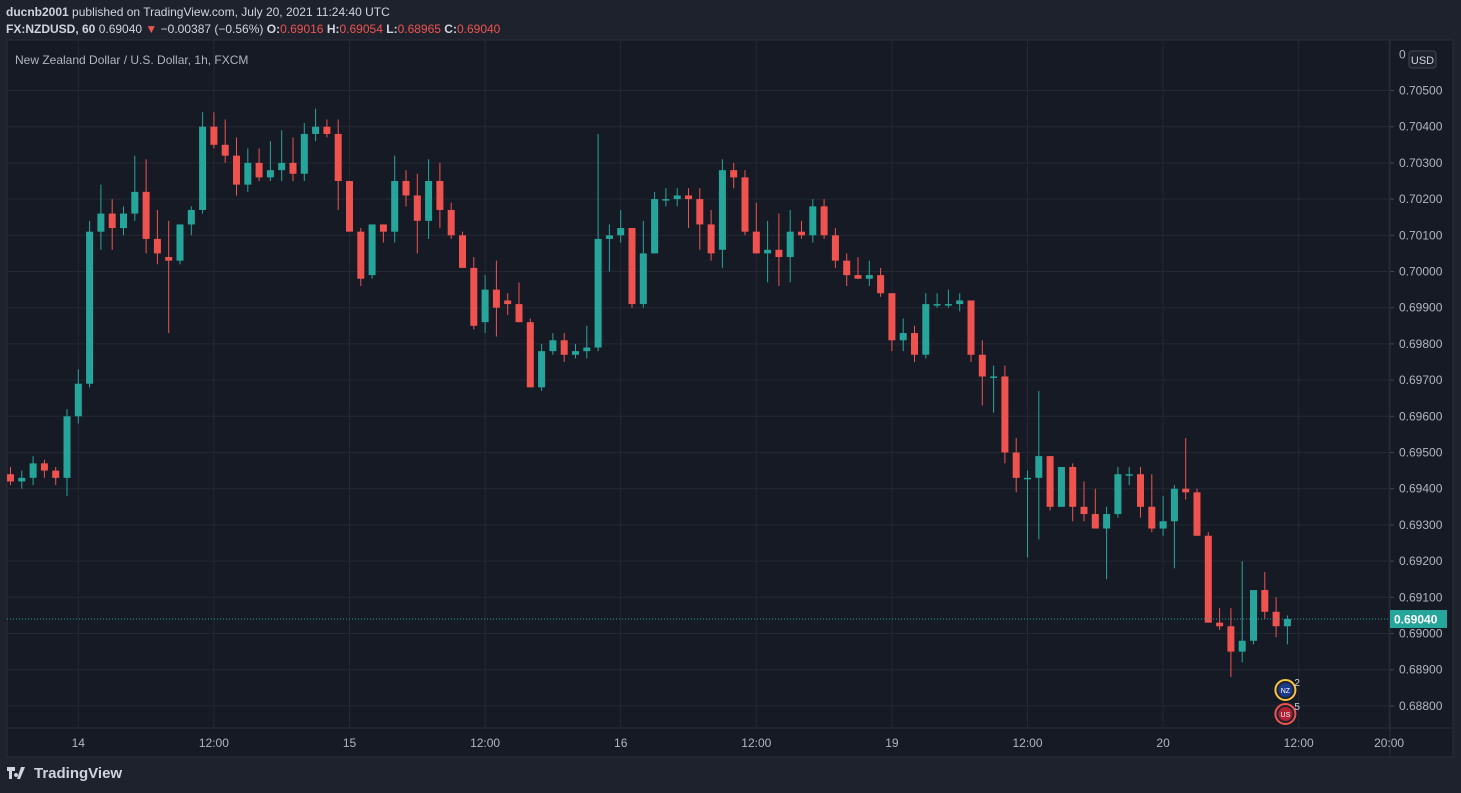 The height and width of the screenshot is (793, 1461). I want to click on y-tick-label: 0.69000, so click(1421, 634).